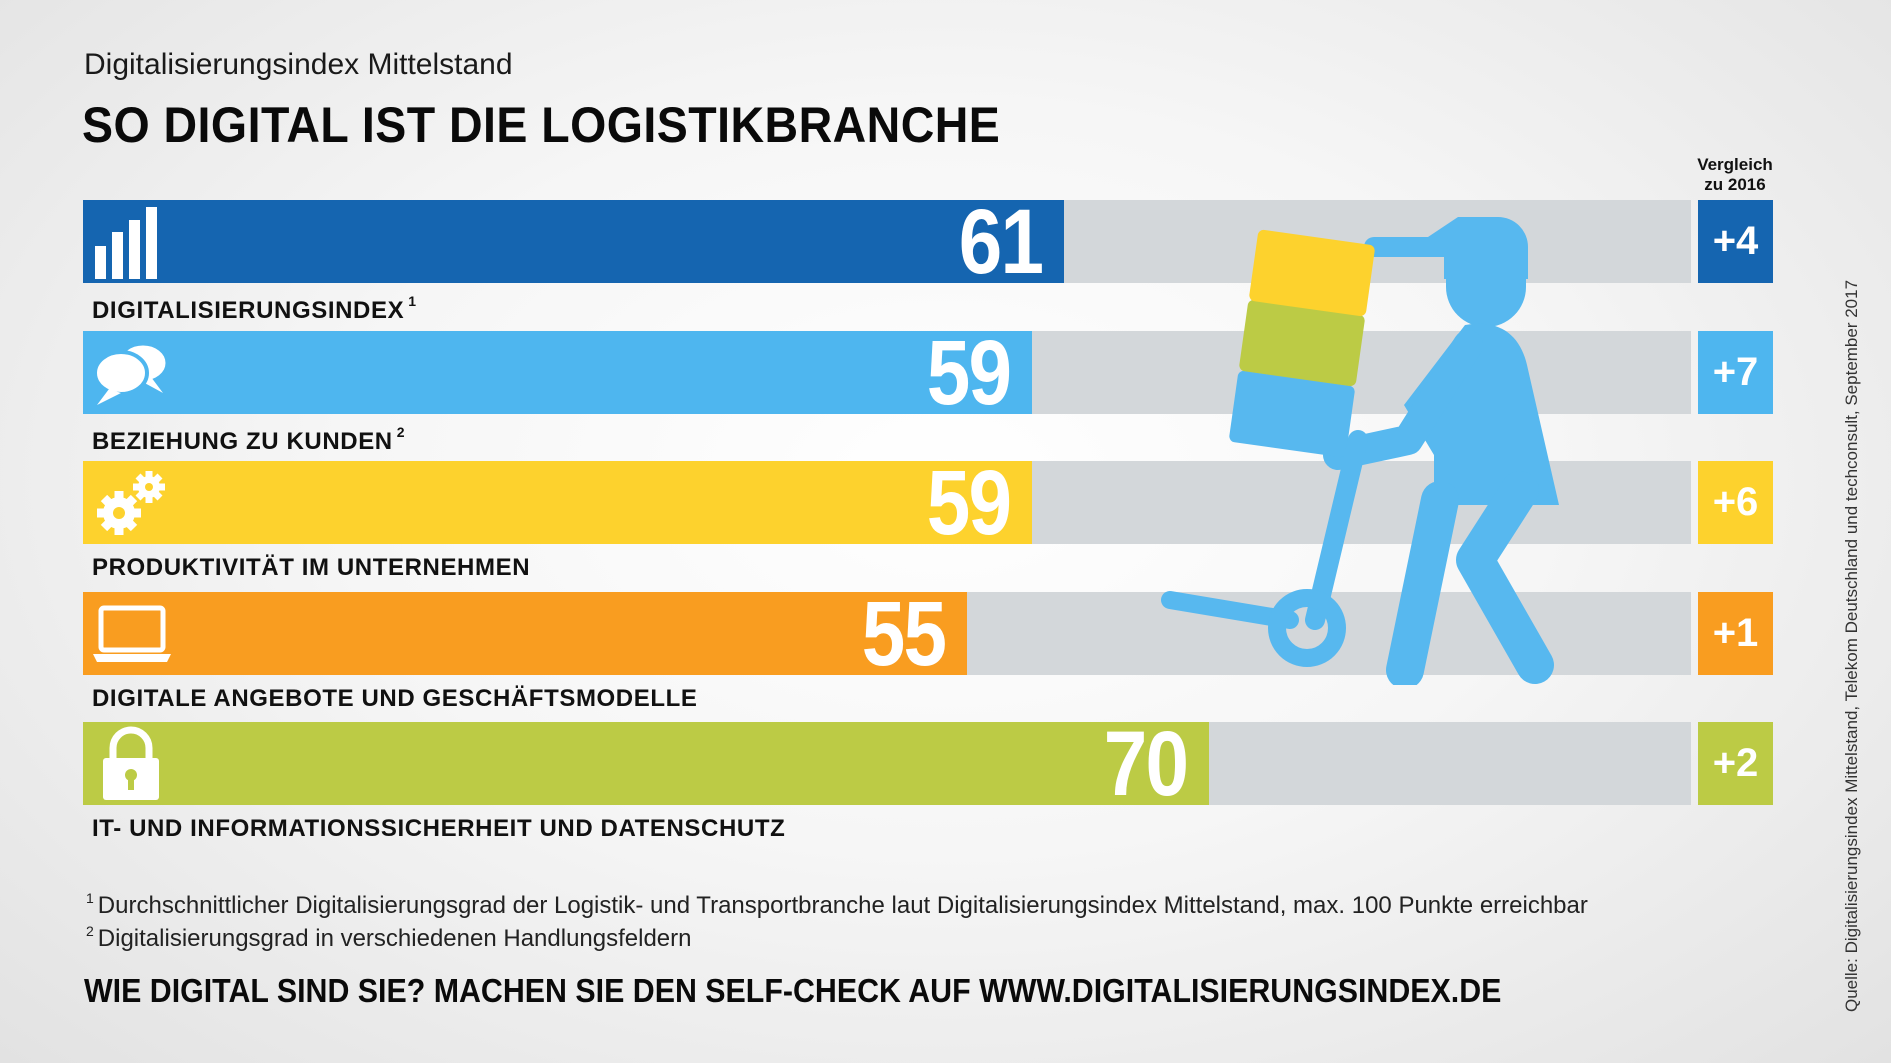 The height and width of the screenshot is (1063, 1891). I want to click on boxes, so click(1302, 343).